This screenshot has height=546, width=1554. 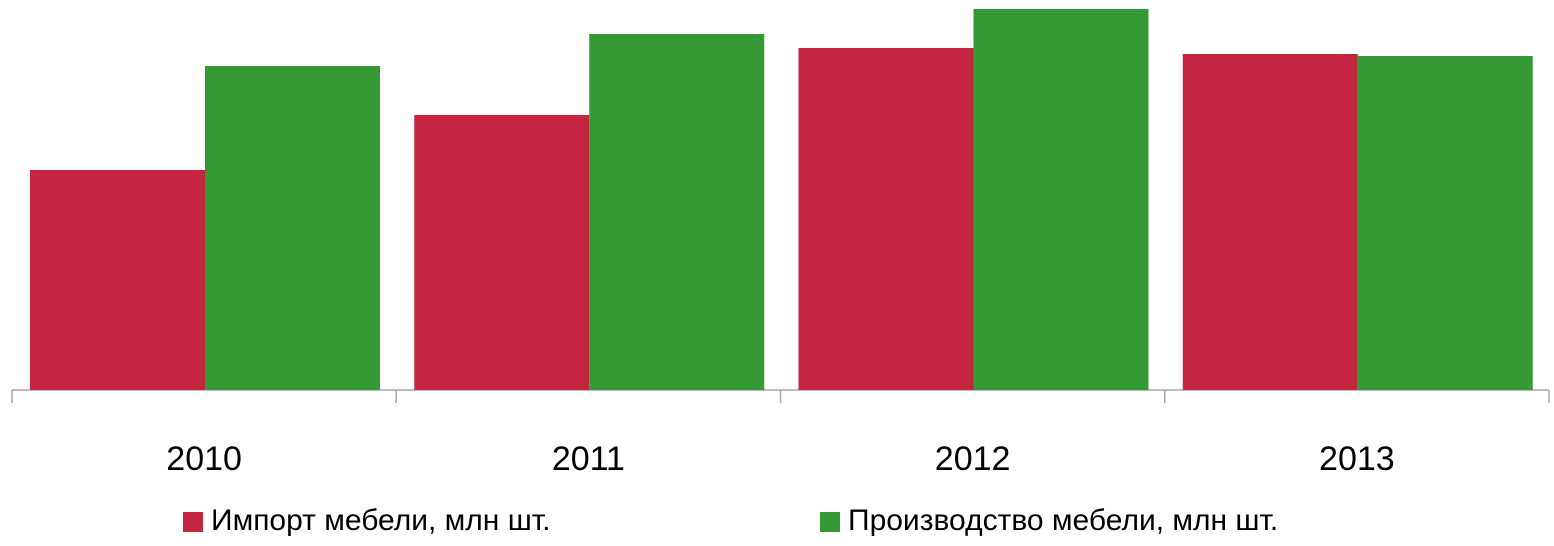 What do you see at coordinates (204, 459) in the screenshot?
I see `x-tick-label: 2010` at bounding box center [204, 459].